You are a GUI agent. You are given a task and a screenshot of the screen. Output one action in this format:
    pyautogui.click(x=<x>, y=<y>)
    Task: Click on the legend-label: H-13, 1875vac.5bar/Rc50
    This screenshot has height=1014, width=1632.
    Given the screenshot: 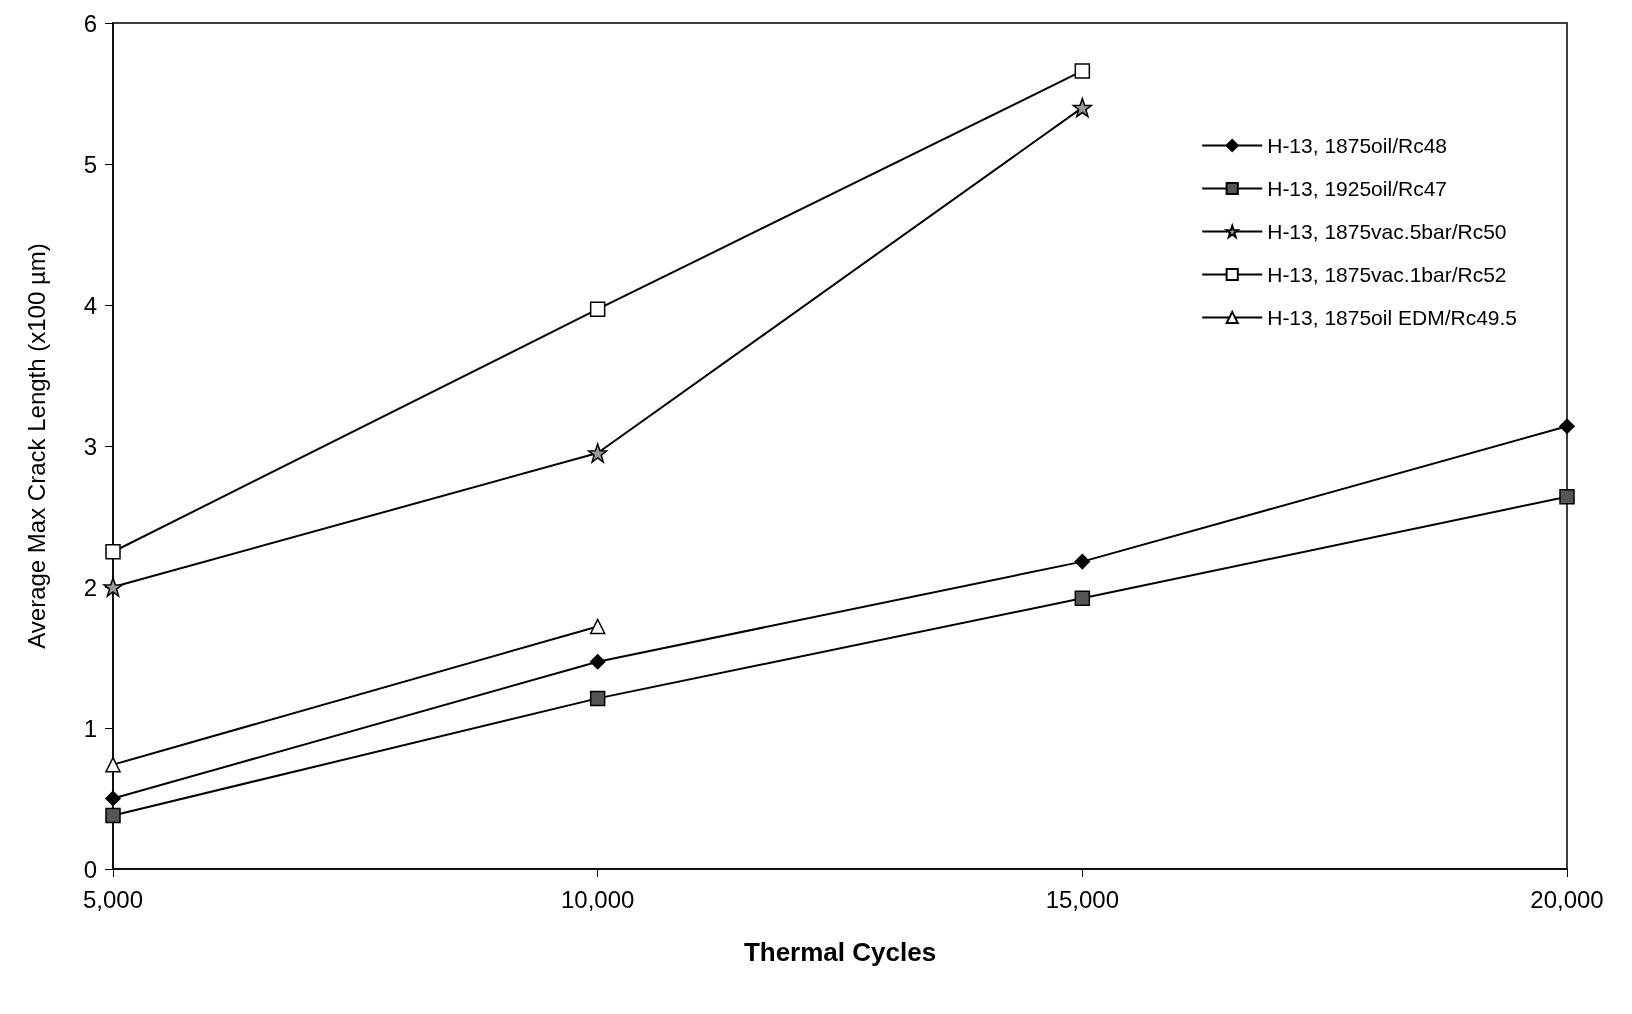 What is the action you would take?
    pyautogui.click(x=1387, y=231)
    